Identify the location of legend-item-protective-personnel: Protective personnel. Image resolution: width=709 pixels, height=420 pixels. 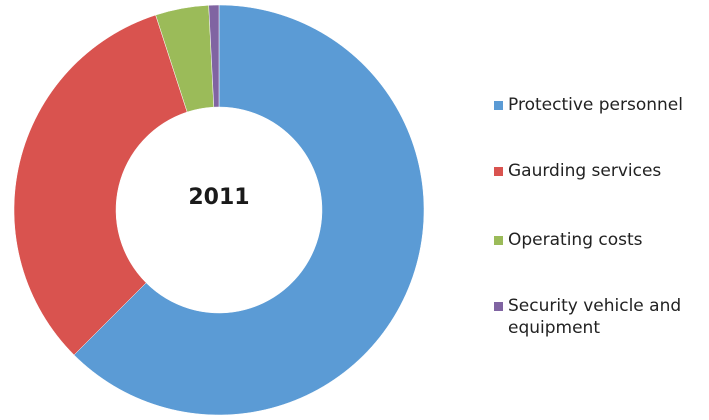
(588, 105).